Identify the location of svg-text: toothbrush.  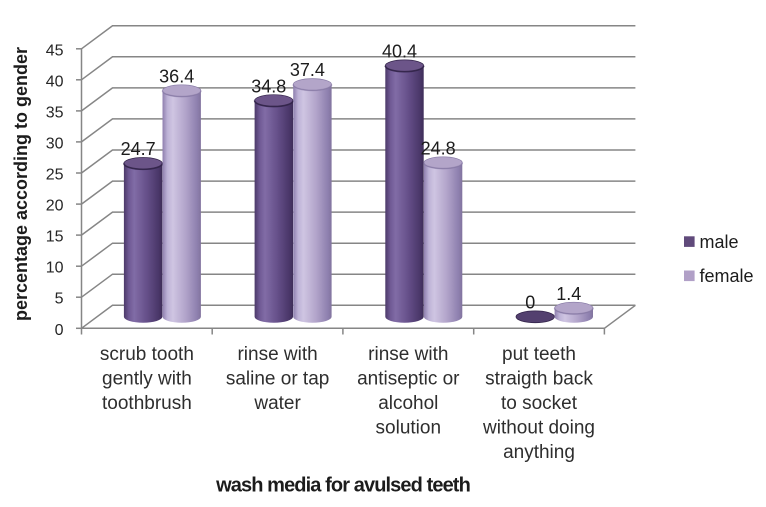
(147, 403).